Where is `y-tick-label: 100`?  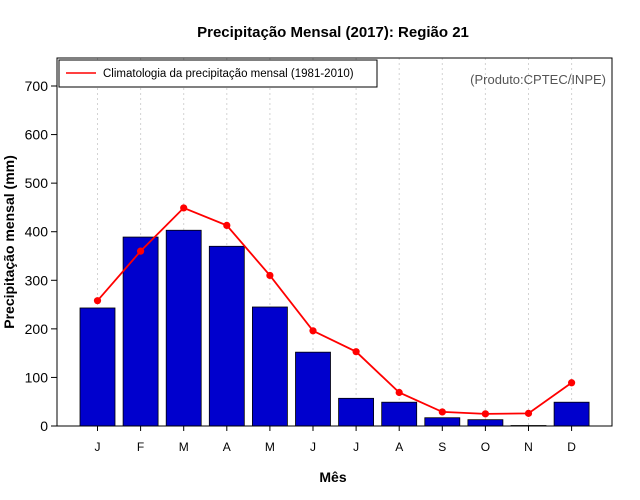
y-tick-label: 100 is located at coordinates (37, 377).